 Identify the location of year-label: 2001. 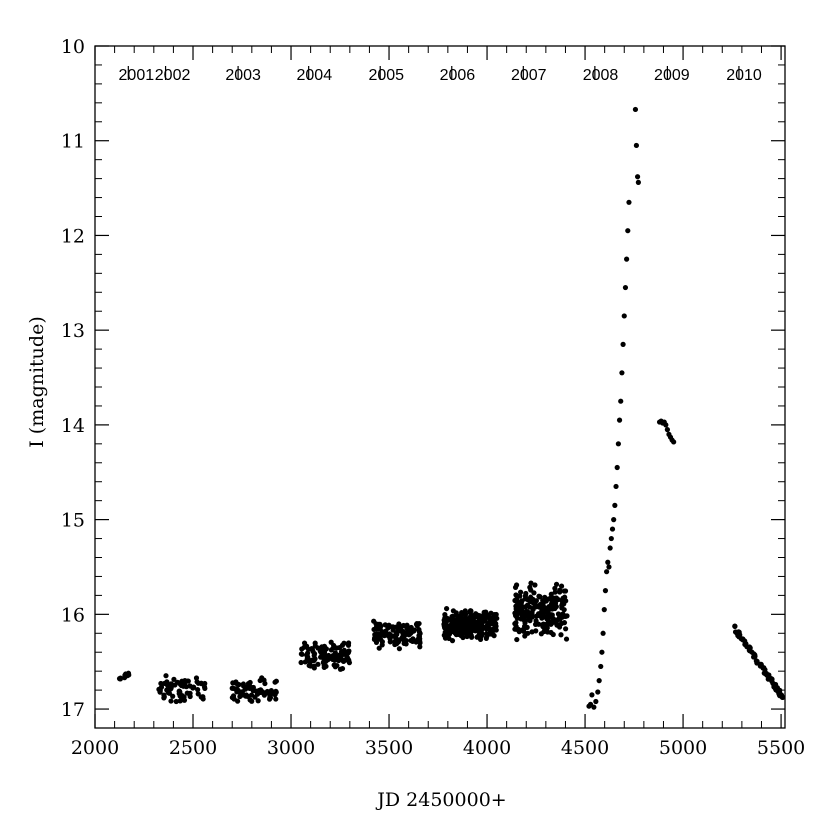
(137, 75).